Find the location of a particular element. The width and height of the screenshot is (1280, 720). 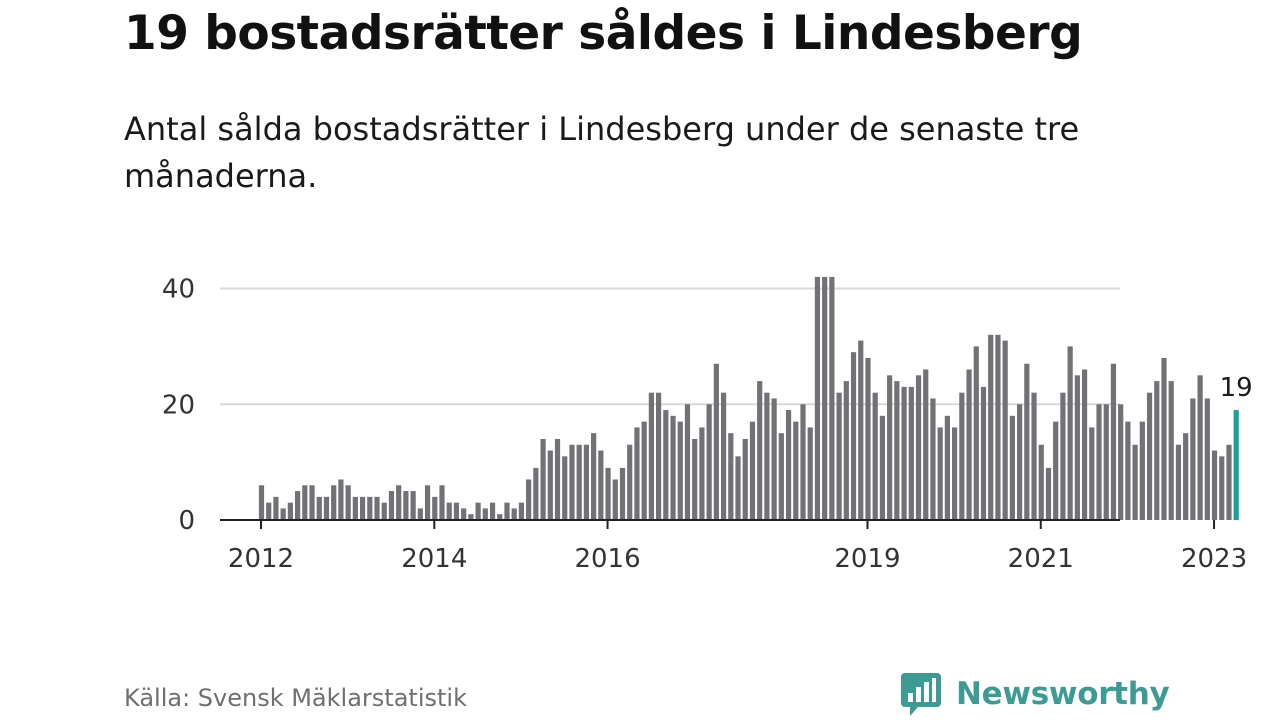

source-note: Källa: Svensk Mäklarstatistik is located at coordinates (295, 698).